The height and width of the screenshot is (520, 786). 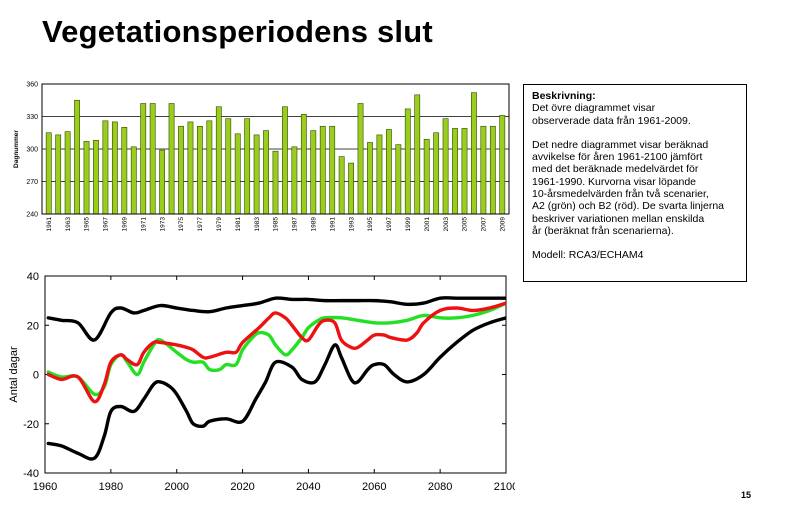 I want to click on description-paragraph-1-line: observerade data från 1961-2009., so click(x=611, y=120).